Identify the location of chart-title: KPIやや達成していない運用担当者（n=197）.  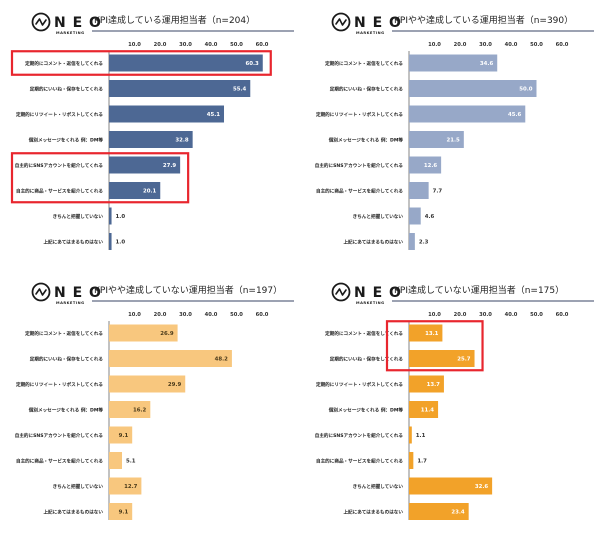
(188, 290).